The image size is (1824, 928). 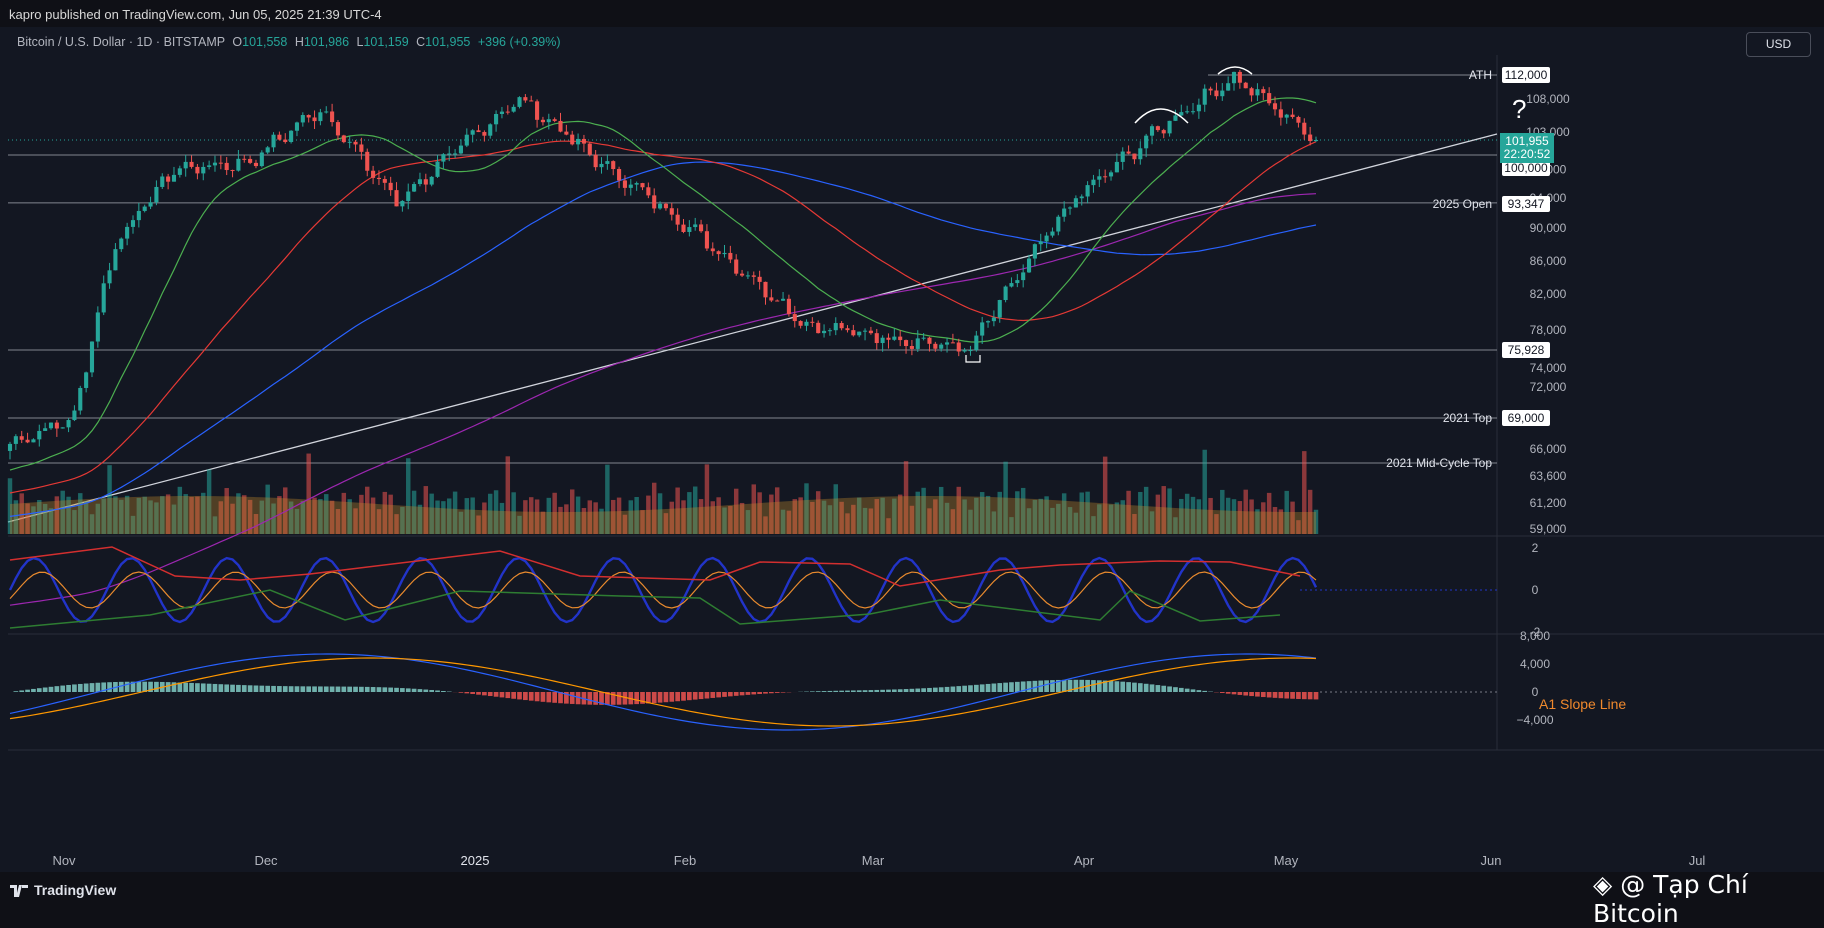 What do you see at coordinates (1778, 44) in the screenshot?
I see `currency-button: USD` at bounding box center [1778, 44].